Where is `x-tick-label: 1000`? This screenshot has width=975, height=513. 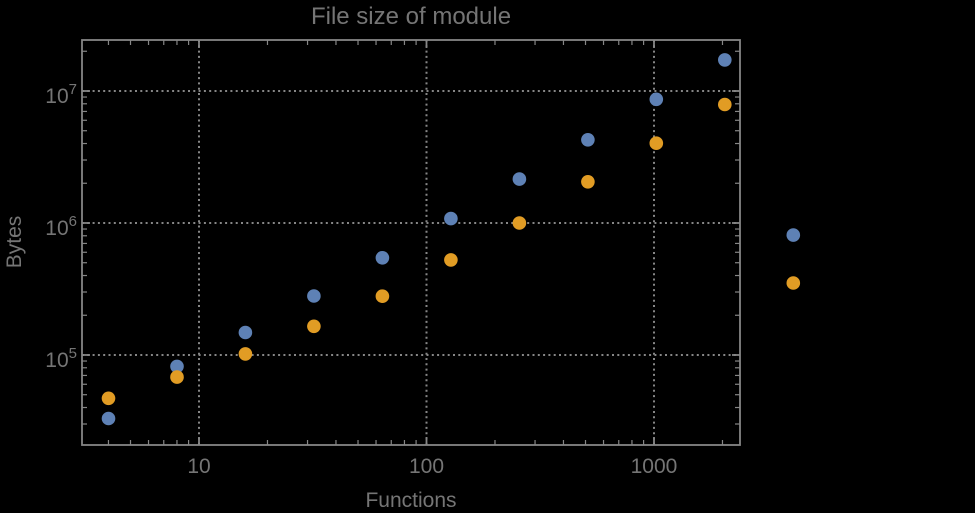 x-tick-label: 1000 is located at coordinates (654, 466).